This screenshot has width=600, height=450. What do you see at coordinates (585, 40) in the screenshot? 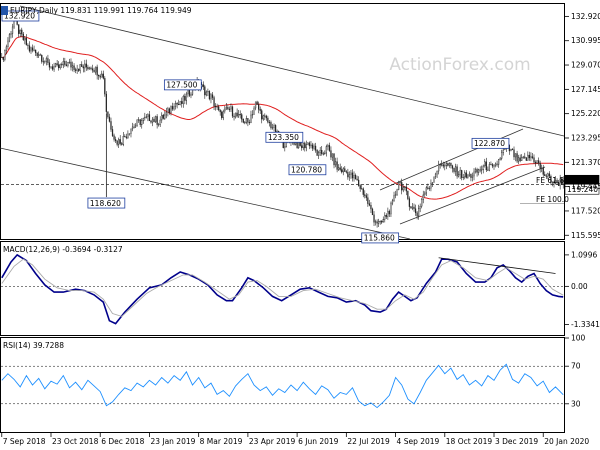
I see `price-axis-tick-label: 130.995` at bounding box center [585, 40].